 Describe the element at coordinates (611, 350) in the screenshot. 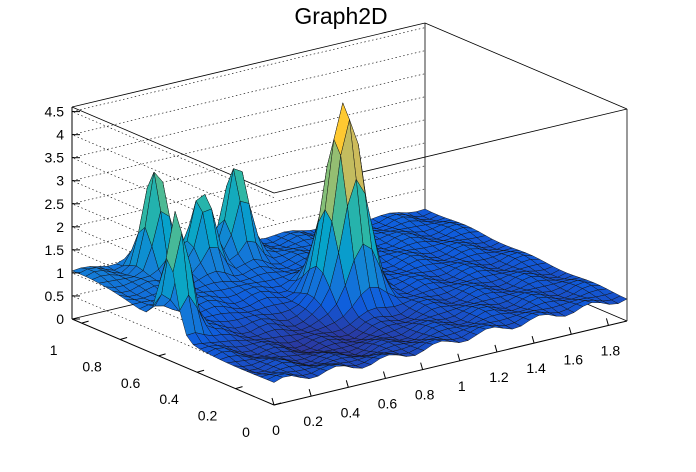

I see `x-tick-label: 1.8` at that location.